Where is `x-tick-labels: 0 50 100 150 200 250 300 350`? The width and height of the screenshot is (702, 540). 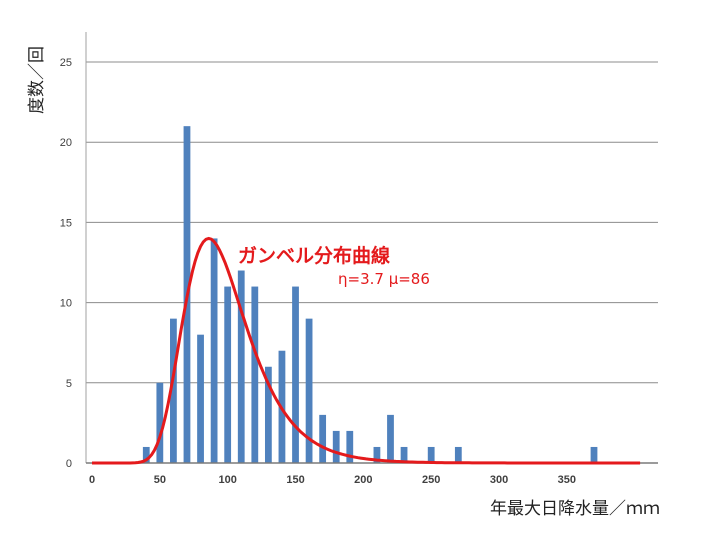
x-tick-labels: 0 50 100 150 200 250 300 350 is located at coordinates (332, 480).